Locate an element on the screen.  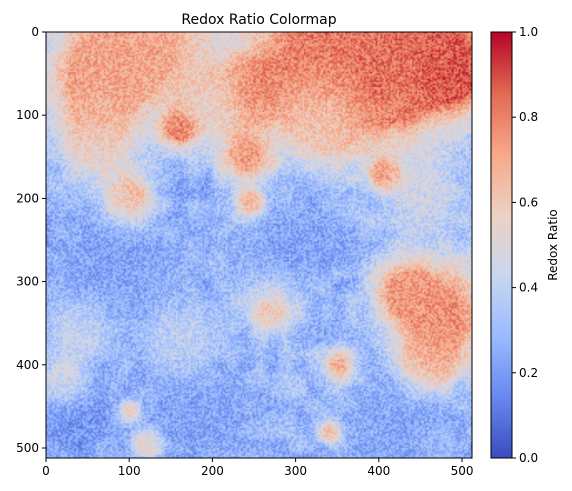
colorbar-tick-label: 0.4 is located at coordinates (528, 288).